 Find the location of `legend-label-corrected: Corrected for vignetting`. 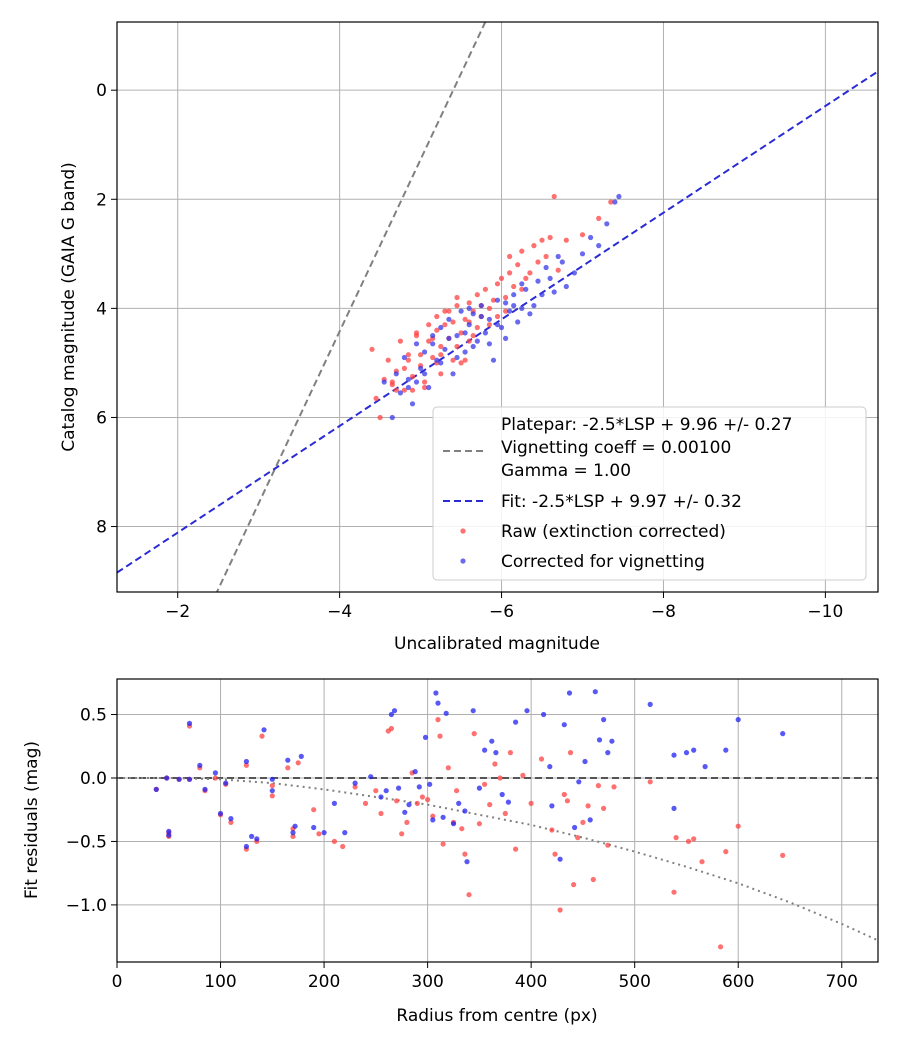

legend-label-corrected: Corrected for vignetting is located at coordinates (603, 562).